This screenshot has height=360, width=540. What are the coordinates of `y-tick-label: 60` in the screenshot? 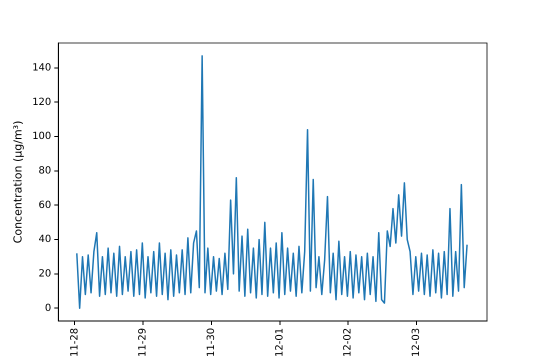 It's located at (45, 205).